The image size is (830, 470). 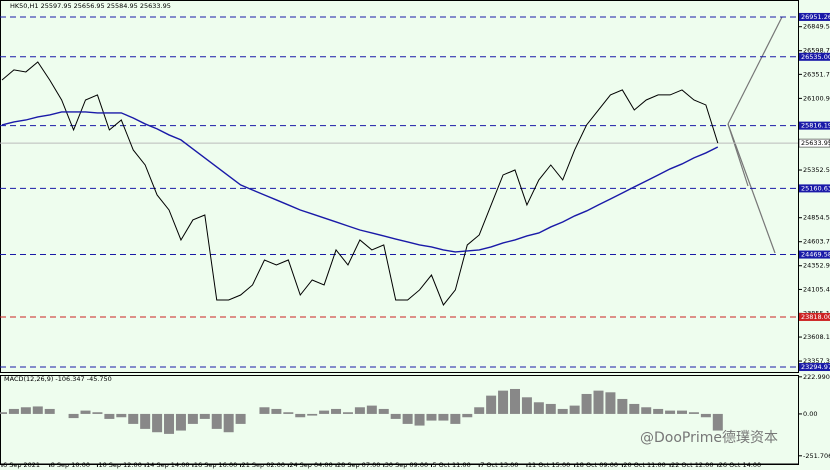 What do you see at coordinates (816, 377) in the screenshot?
I see `y-tick-label: 222.990` at bounding box center [816, 377].